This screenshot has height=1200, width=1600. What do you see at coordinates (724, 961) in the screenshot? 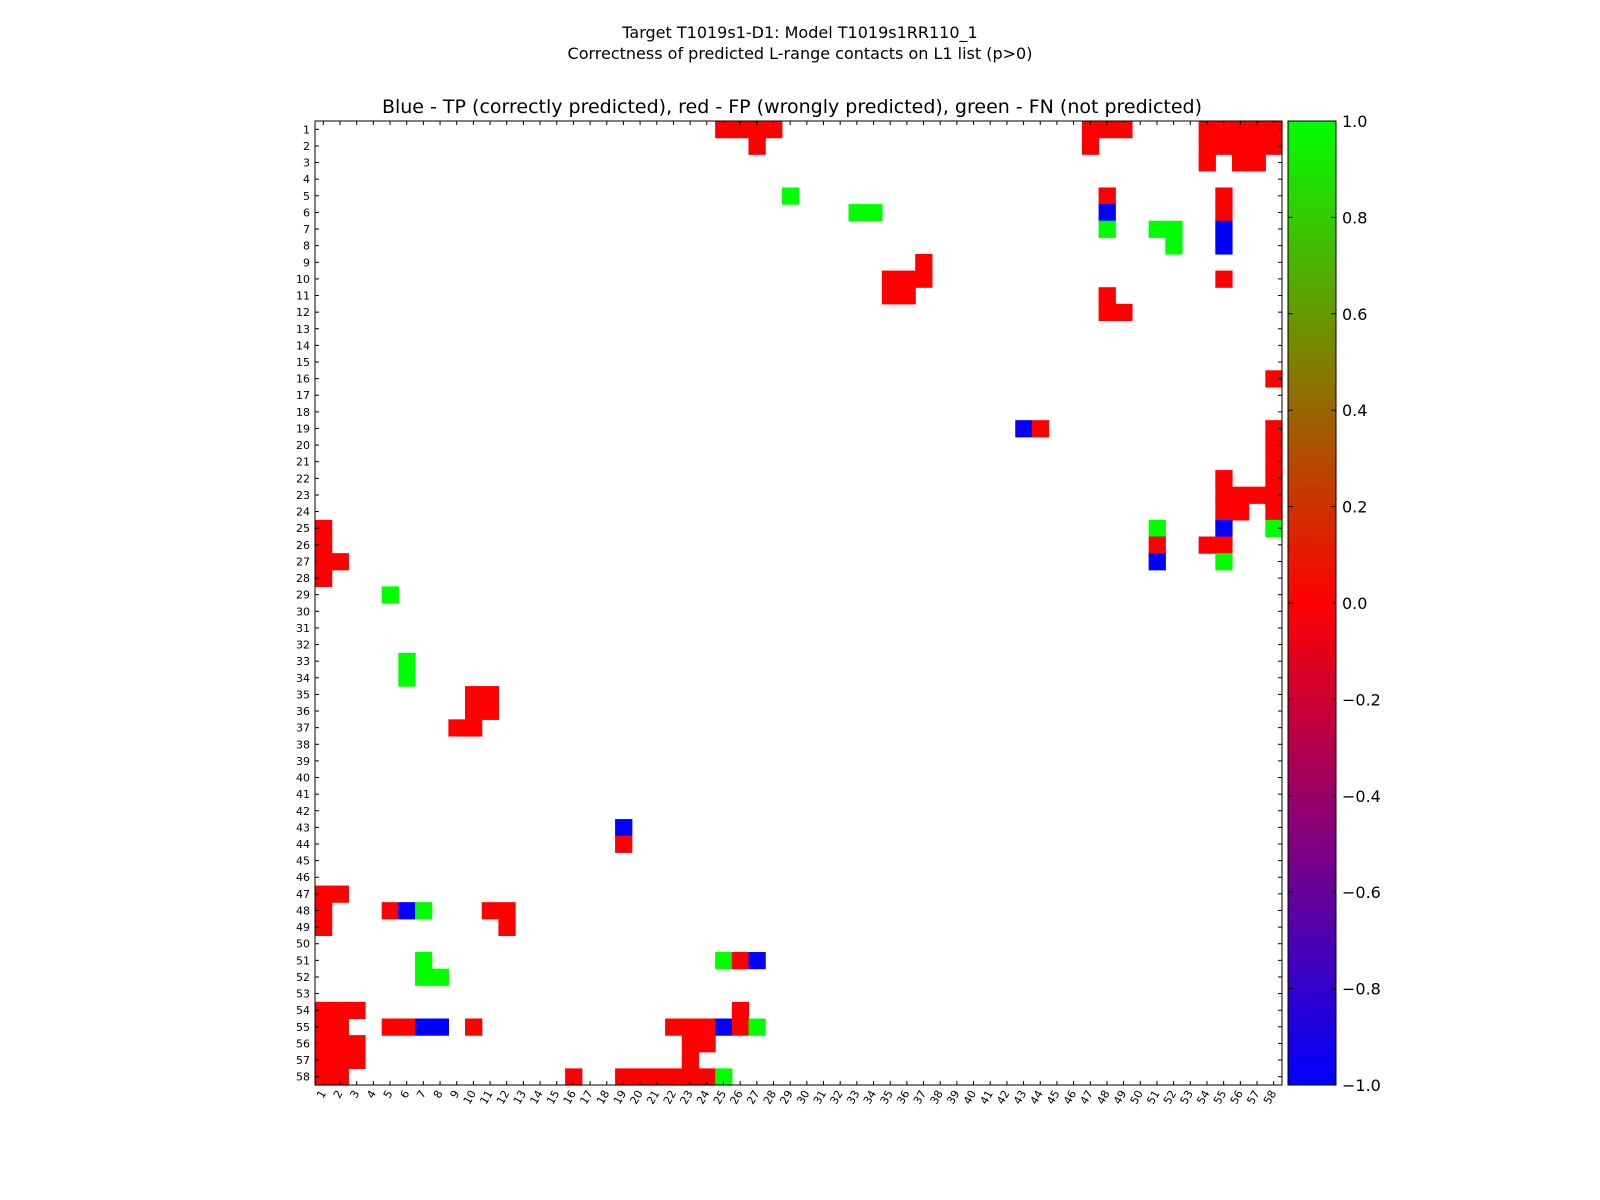
I see `cell-r51-c25` at bounding box center [724, 961].